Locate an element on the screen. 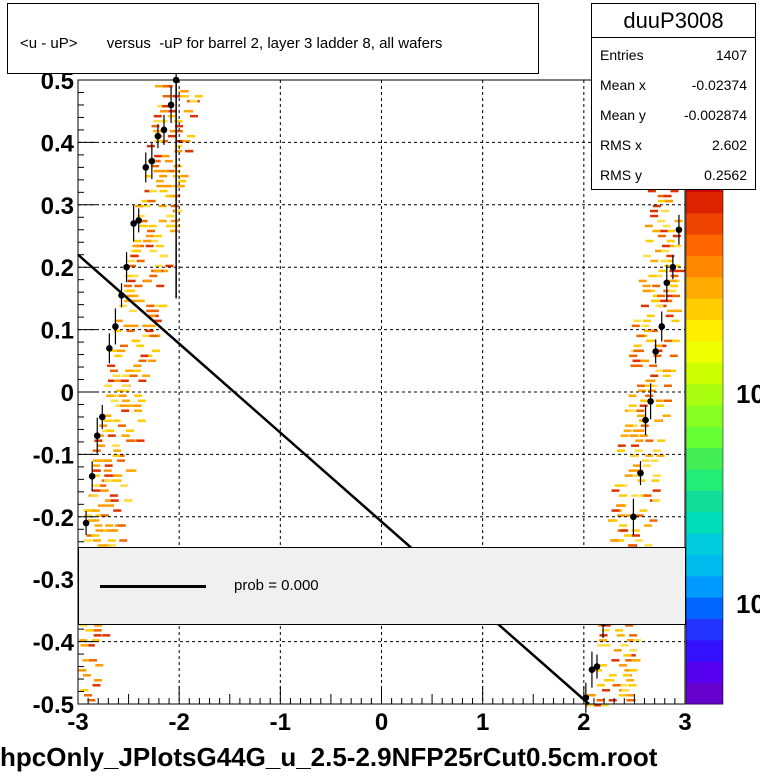 The width and height of the screenshot is (760, 780). x-tick-label: 0 is located at coordinates (381, 722).